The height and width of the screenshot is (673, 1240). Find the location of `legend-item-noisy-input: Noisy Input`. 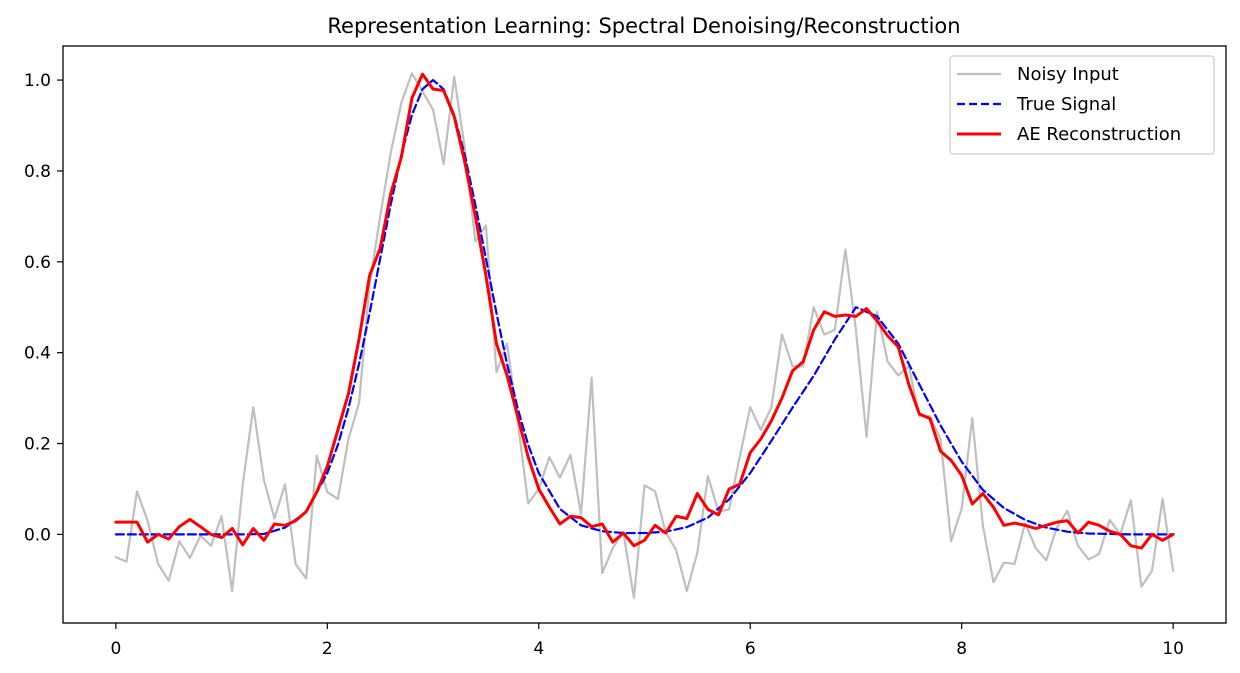

legend-item-noisy-input: Noisy Input is located at coordinates (1038, 74).